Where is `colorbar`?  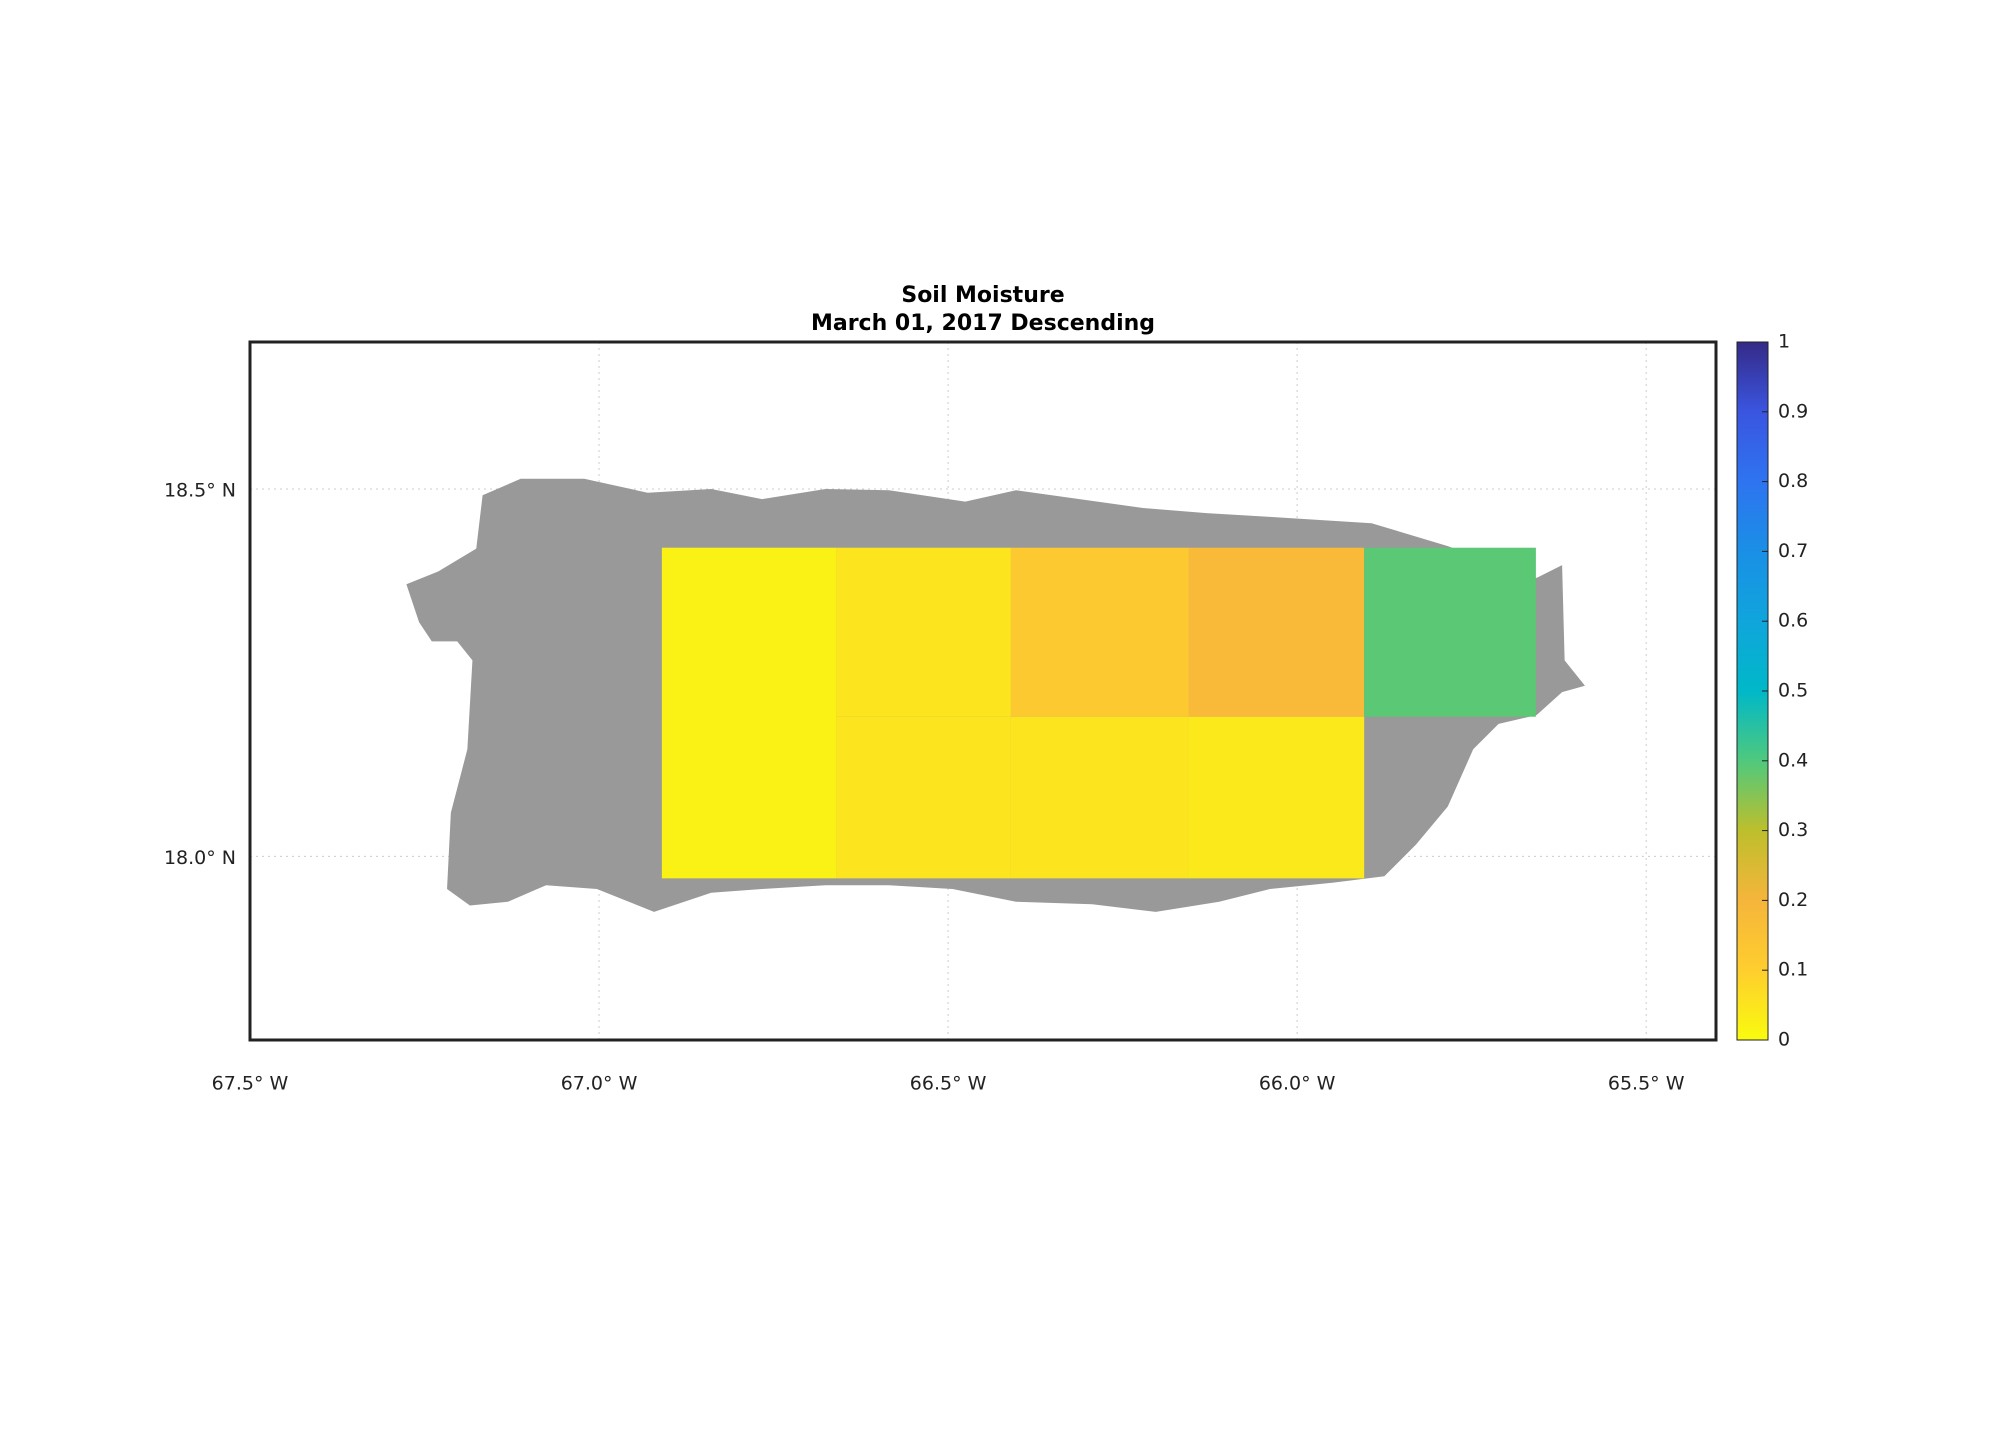 colorbar is located at coordinates (1752, 691).